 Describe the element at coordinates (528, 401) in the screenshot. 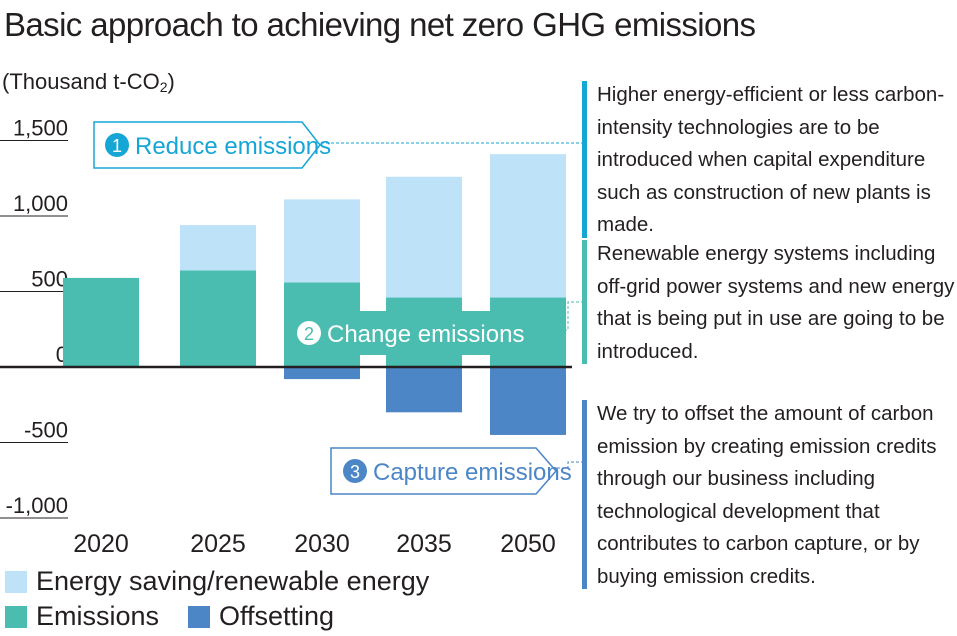

I see `bar-offsetting-2050` at that location.